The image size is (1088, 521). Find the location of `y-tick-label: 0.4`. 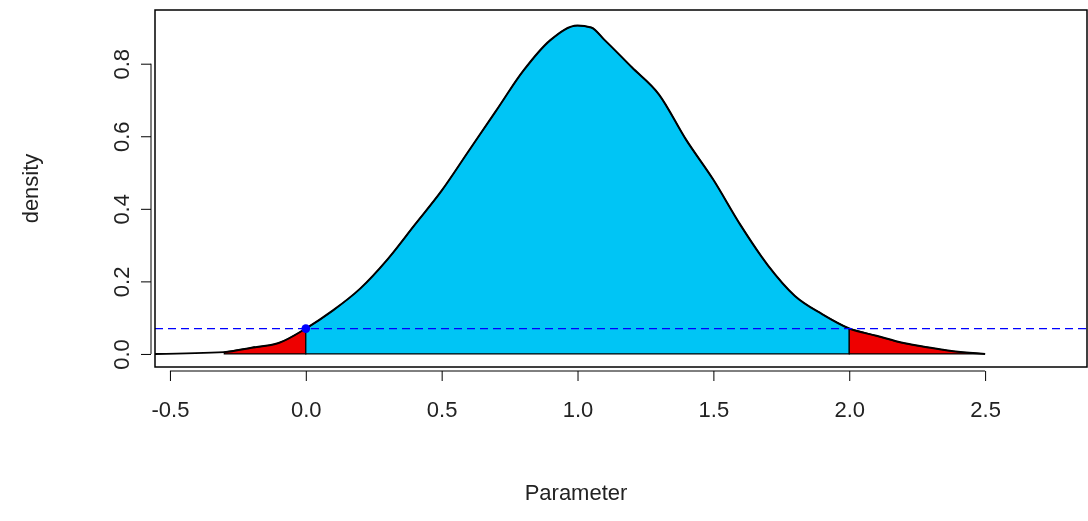

y-tick-label: 0.4 is located at coordinates (121, 209).